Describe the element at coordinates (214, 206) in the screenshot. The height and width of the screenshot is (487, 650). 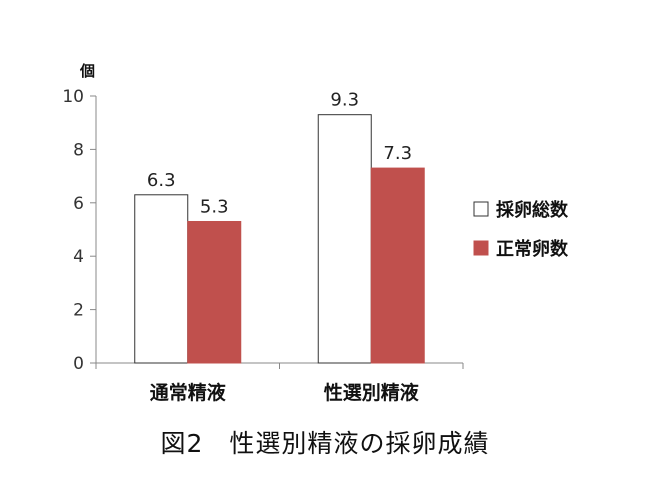
I see `data-label: 5.3` at that location.